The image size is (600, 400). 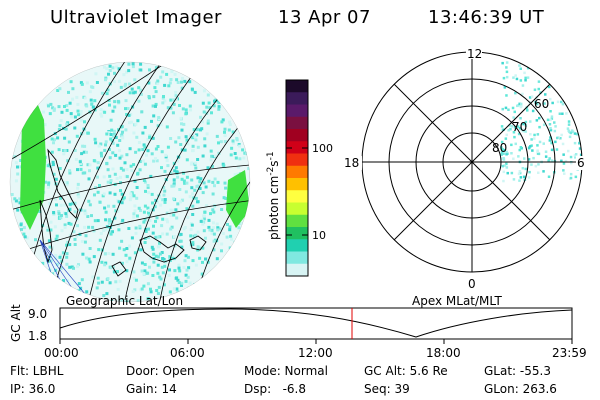 What do you see at coordinates (238, 199) in the screenshot?
I see `limb-glow-east` at bounding box center [238, 199].